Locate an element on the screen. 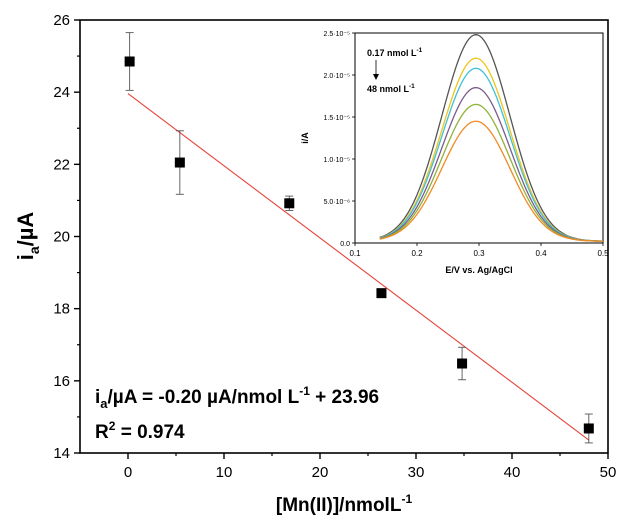  inset-annotation-top: 0.17 nmol L-1 is located at coordinates (395, 52).